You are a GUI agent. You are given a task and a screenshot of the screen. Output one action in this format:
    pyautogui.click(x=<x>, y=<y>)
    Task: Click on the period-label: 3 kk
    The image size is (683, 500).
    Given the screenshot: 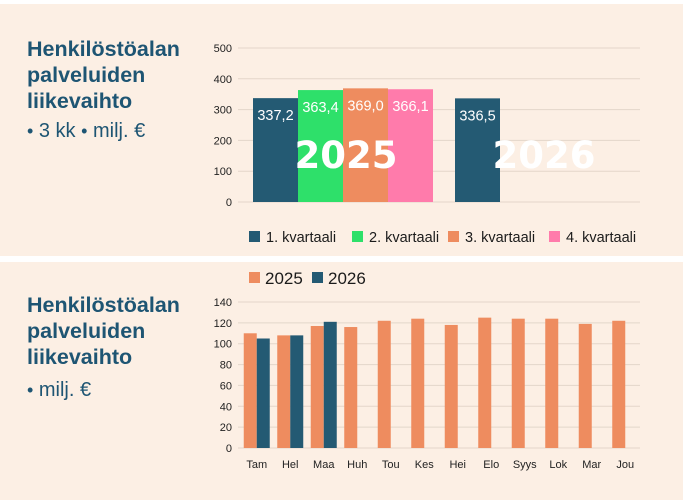 What is the action you would take?
    pyautogui.click(x=57, y=131)
    